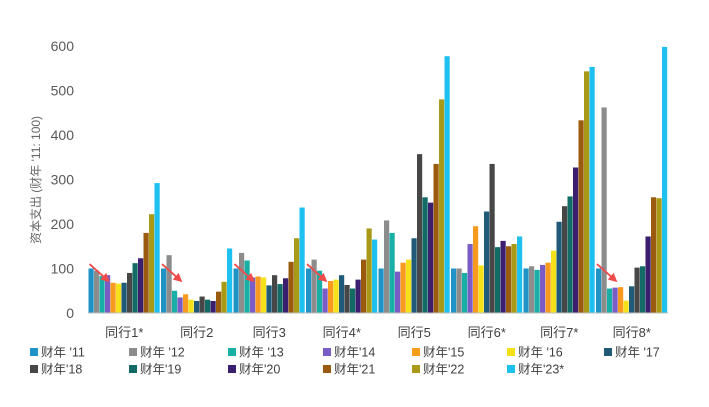 This screenshot has height=407, width=709. What do you see at coordinates (353, 273) in the screenshot?
I see `annotation-arrows` at bounding box center [353, 273].